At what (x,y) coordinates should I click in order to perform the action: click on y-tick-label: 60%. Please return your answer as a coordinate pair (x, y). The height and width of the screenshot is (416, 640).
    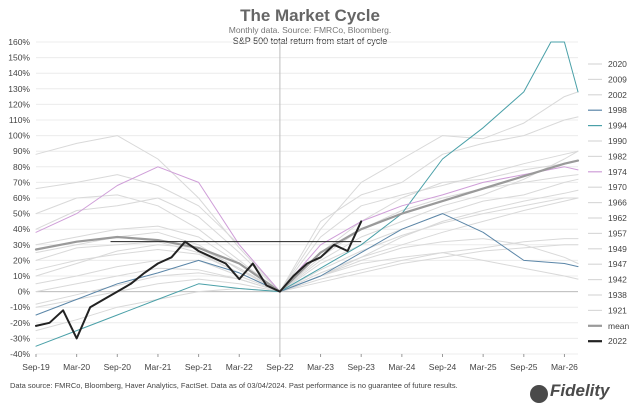
    Looking at the image, I should click on (21, 198).